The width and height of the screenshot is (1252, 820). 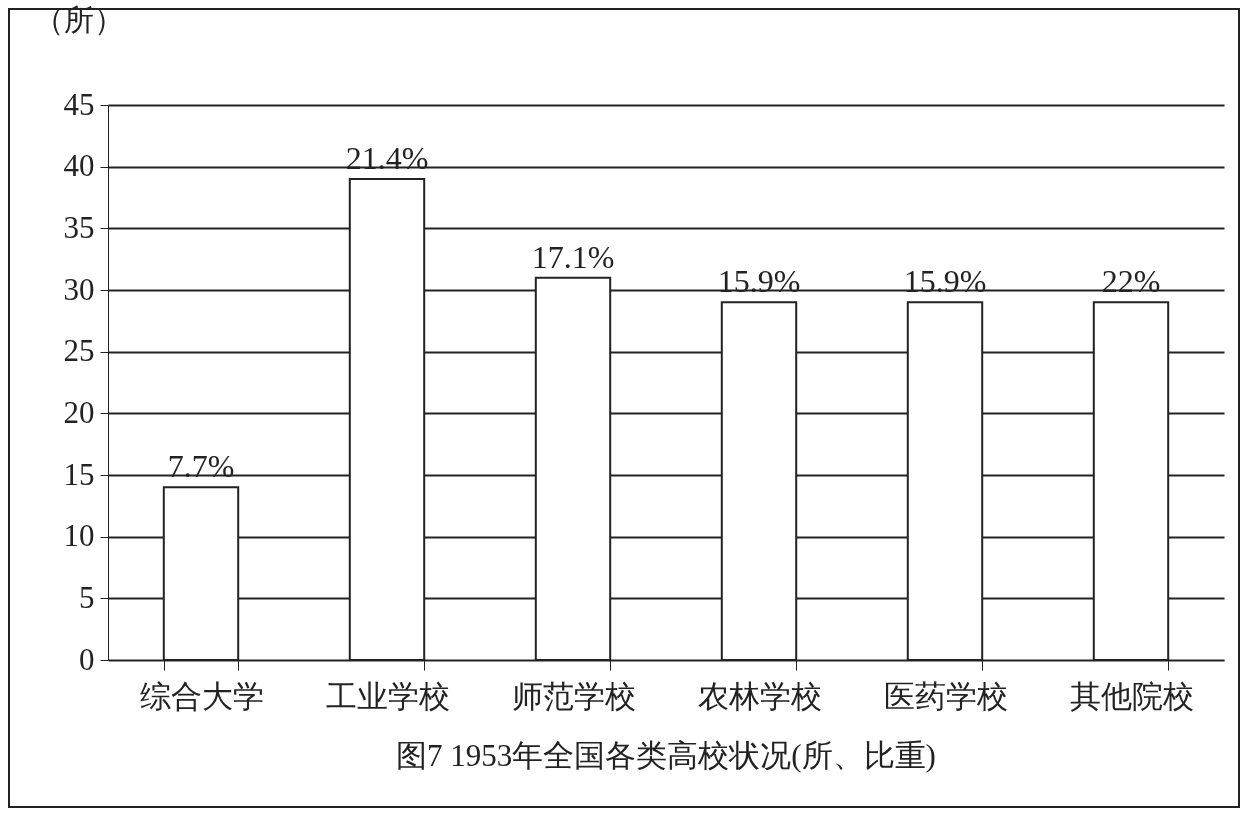 What do you see at coordinates (387, 696) in the screenshot?
I see `x-tick-label: 工业学校` at bounding box center [387, 696].